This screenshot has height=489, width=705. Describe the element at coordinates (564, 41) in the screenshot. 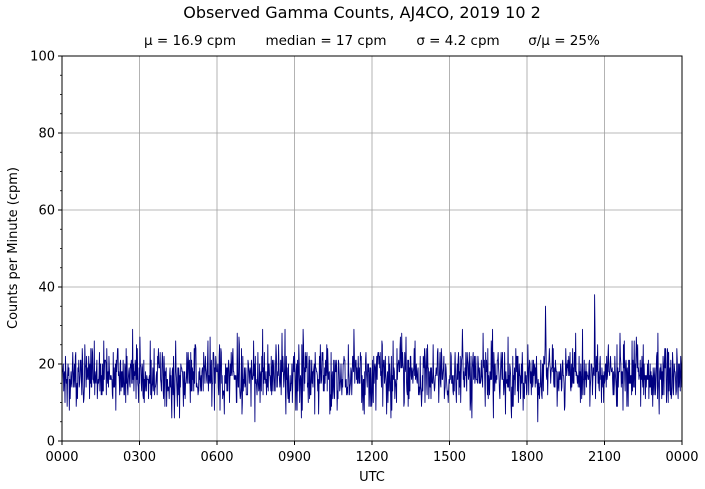

I see `stat-ratio: σ/μ = 25%` at that location.